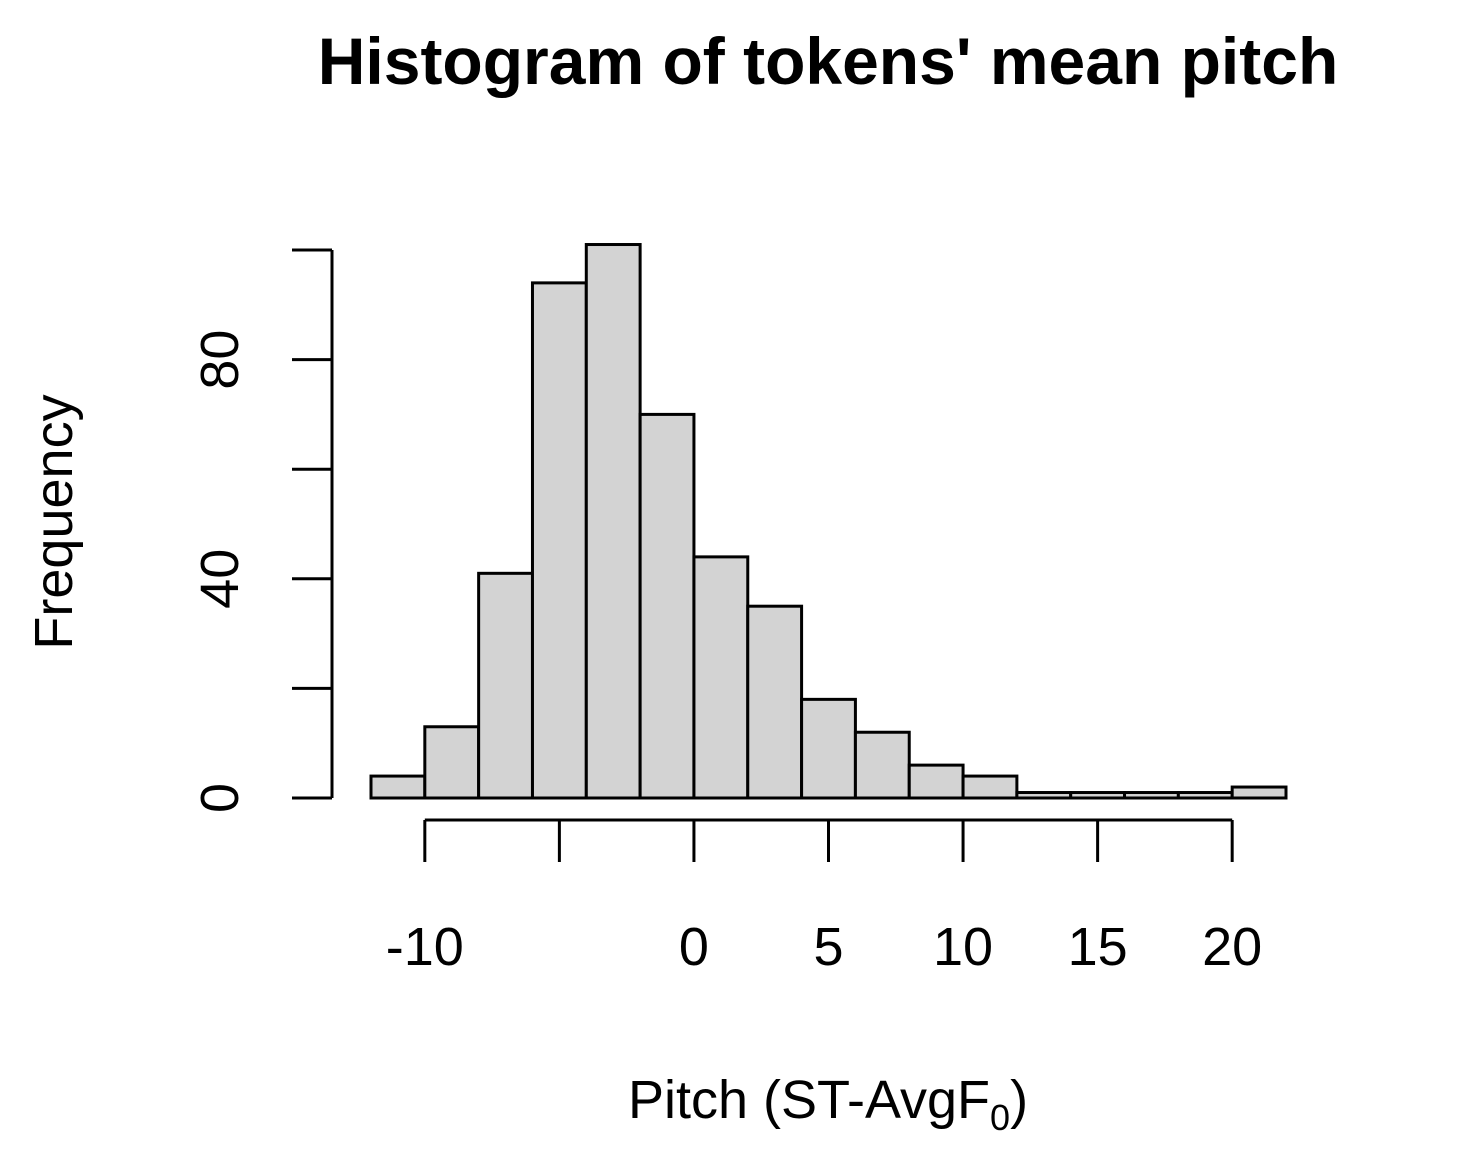 The image size is (1478, 1151). What do you see at coordinates (1098, 947) in the screenshot?
I see `x-tick-label: 15` at bounding box center [1098, 947].